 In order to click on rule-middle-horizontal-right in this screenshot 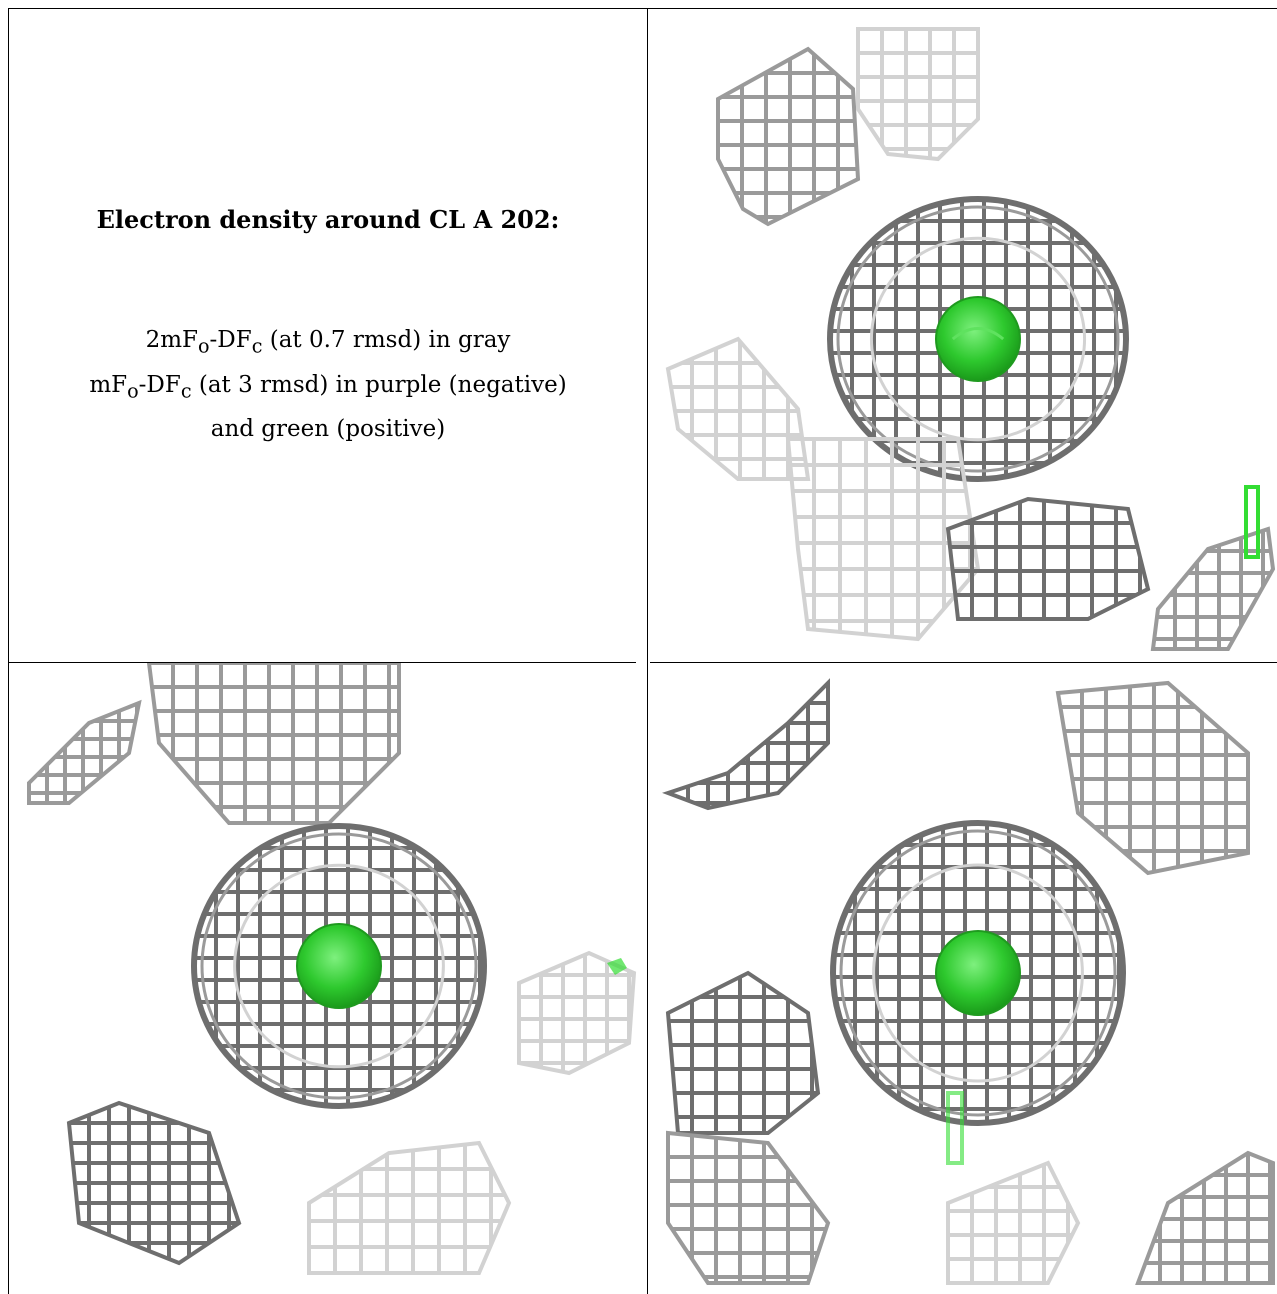, I will do `click(963, 662)`.